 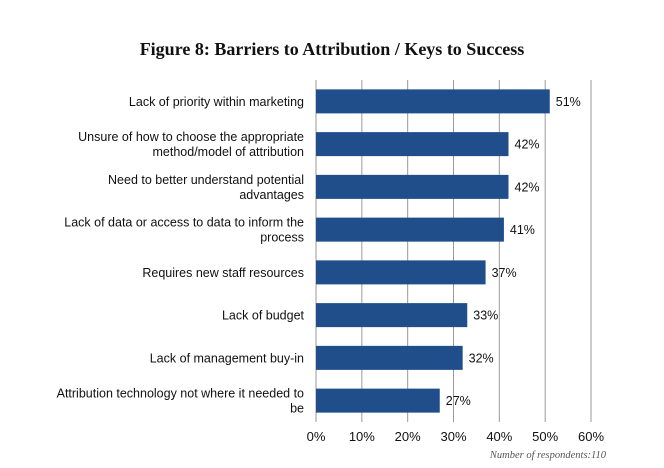 I want to click on value-label: 37%, so click(x=504, y=273).